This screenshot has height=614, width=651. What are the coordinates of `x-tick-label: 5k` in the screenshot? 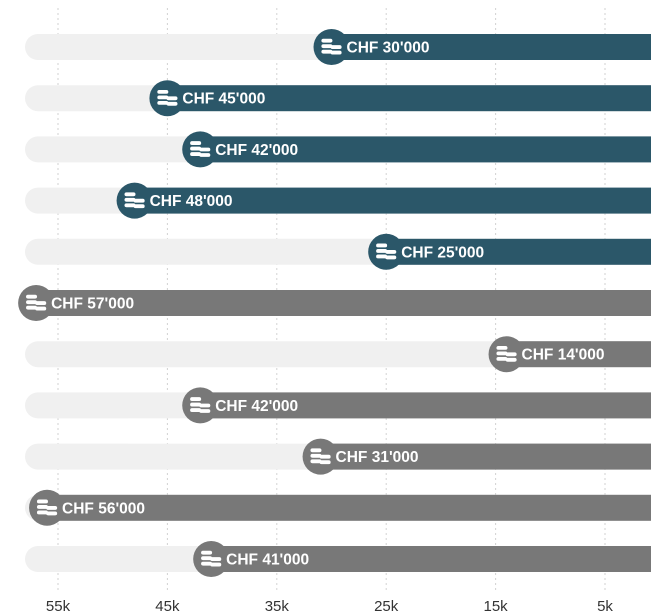 It's located at (605, 606).